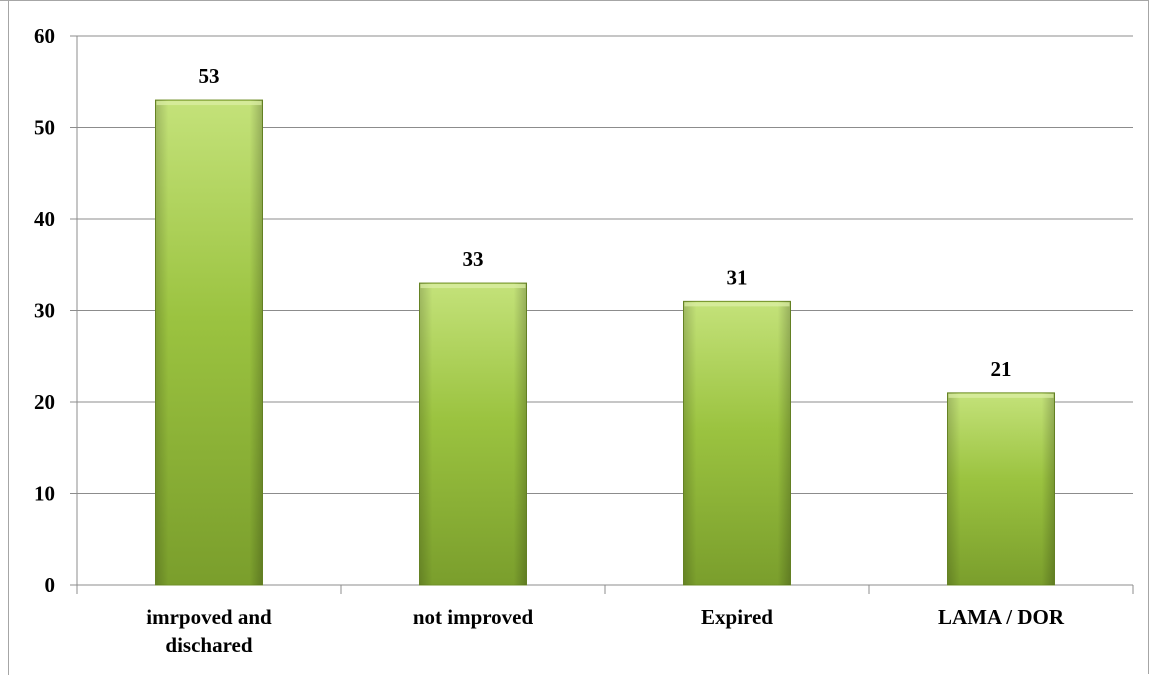 The width and height of the screenshot is (1149, 675). I want to click on data-label: 21, so click(1001, 369).